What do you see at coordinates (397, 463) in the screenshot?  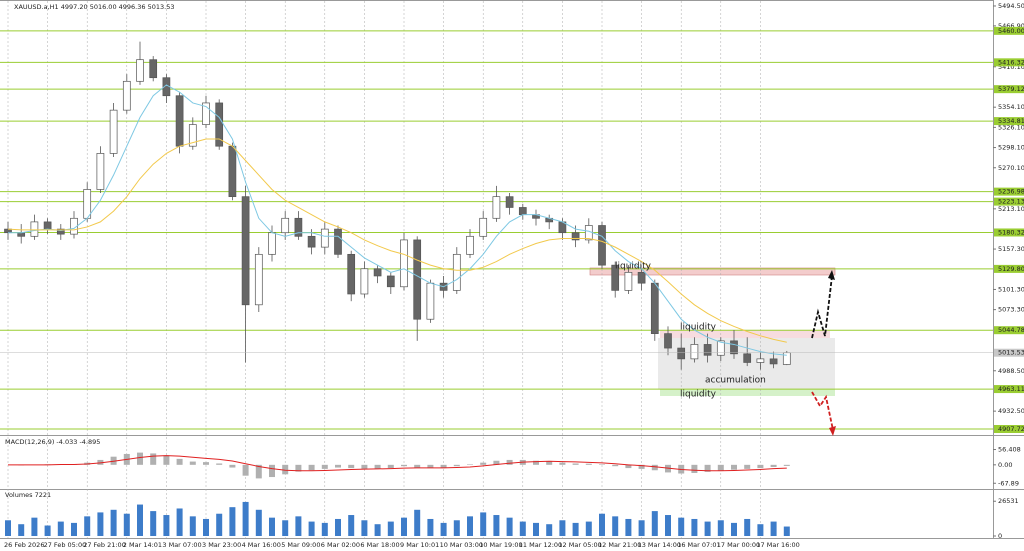 I see `line` at bounding box center [397, 463].